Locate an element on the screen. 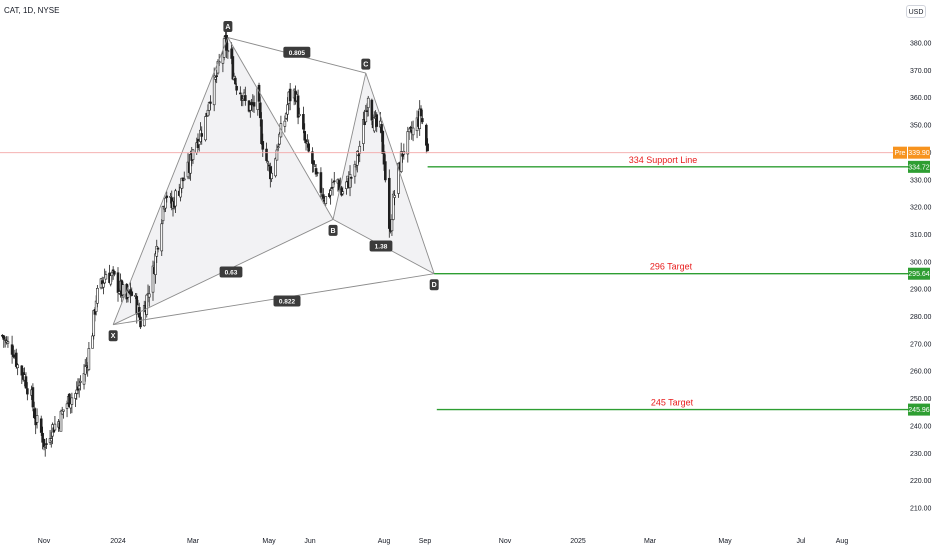  y-tick-label: 240.00 is located at coordinates (921, 426).